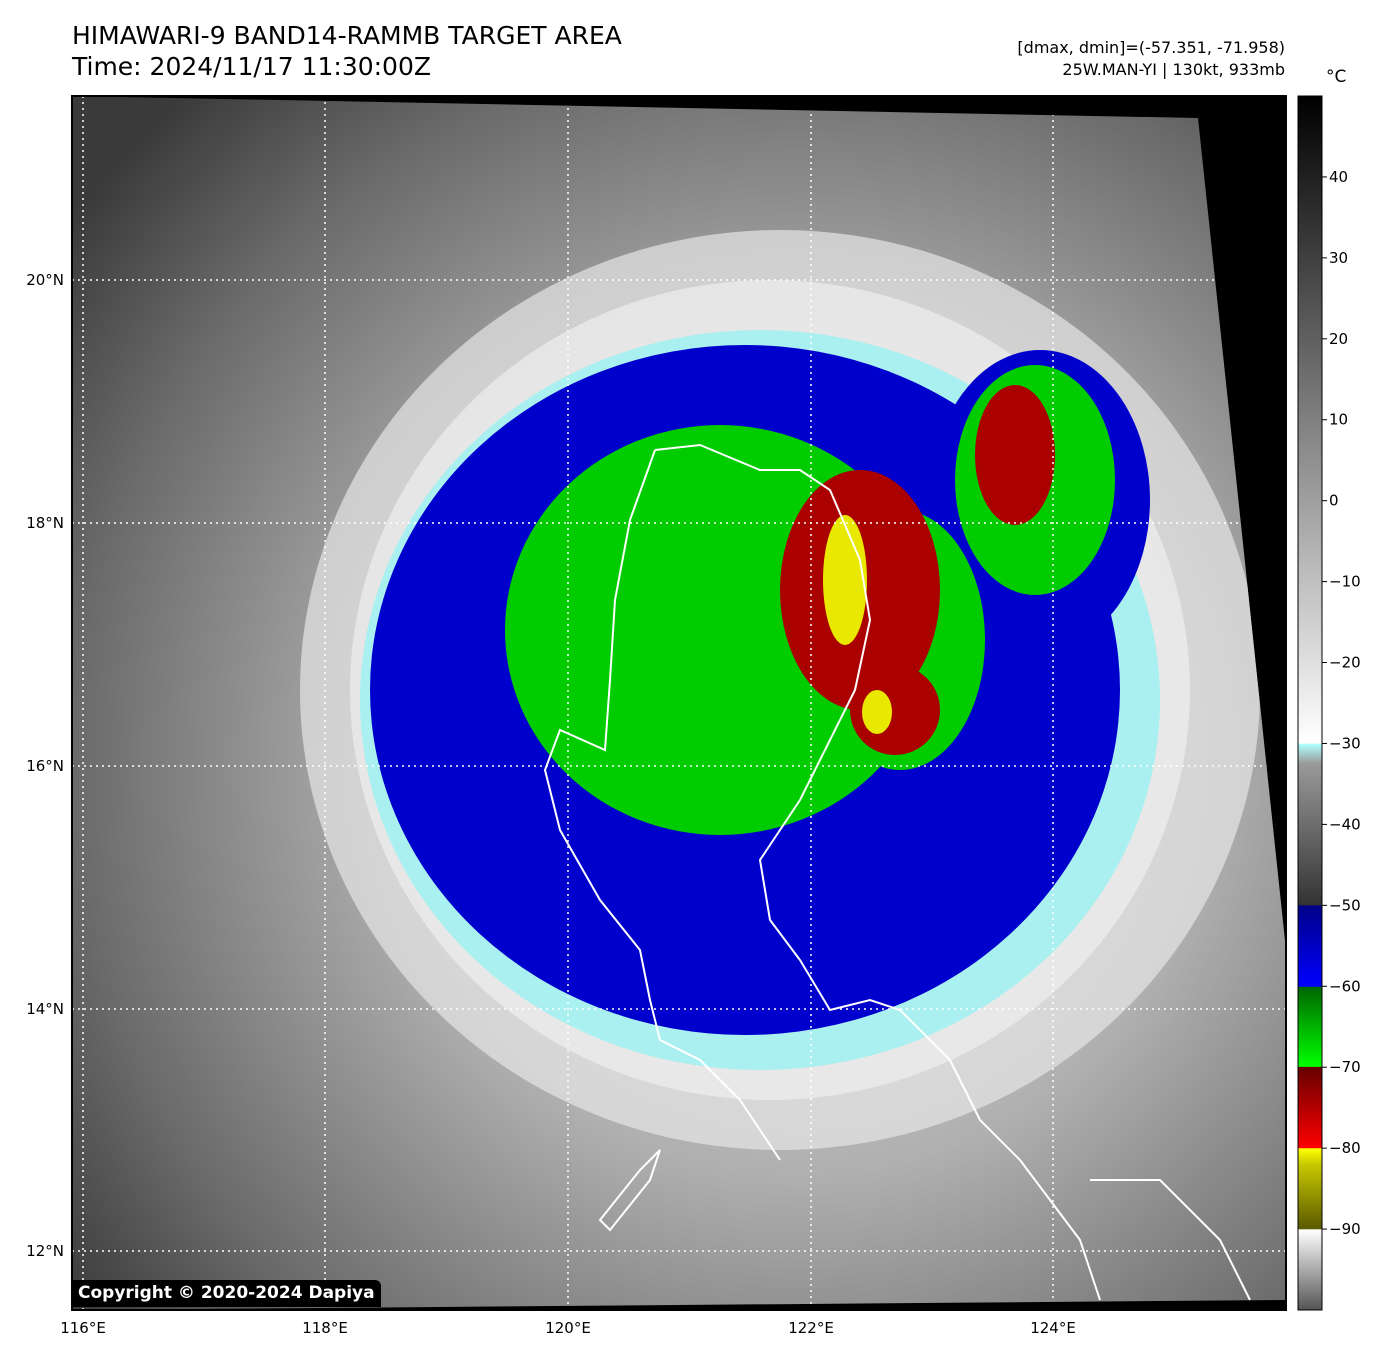  Describe the element at coordinates (1345, 663) in the screenshot. I see `colorbar-tick-label: −20` at that location.